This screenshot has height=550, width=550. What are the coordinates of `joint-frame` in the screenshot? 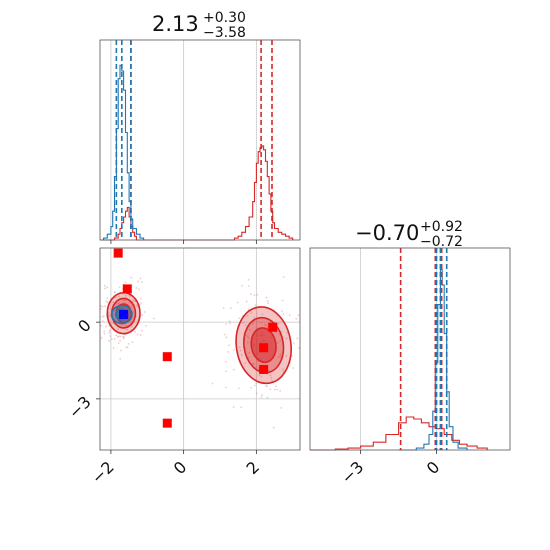 It's located at (200, 349).